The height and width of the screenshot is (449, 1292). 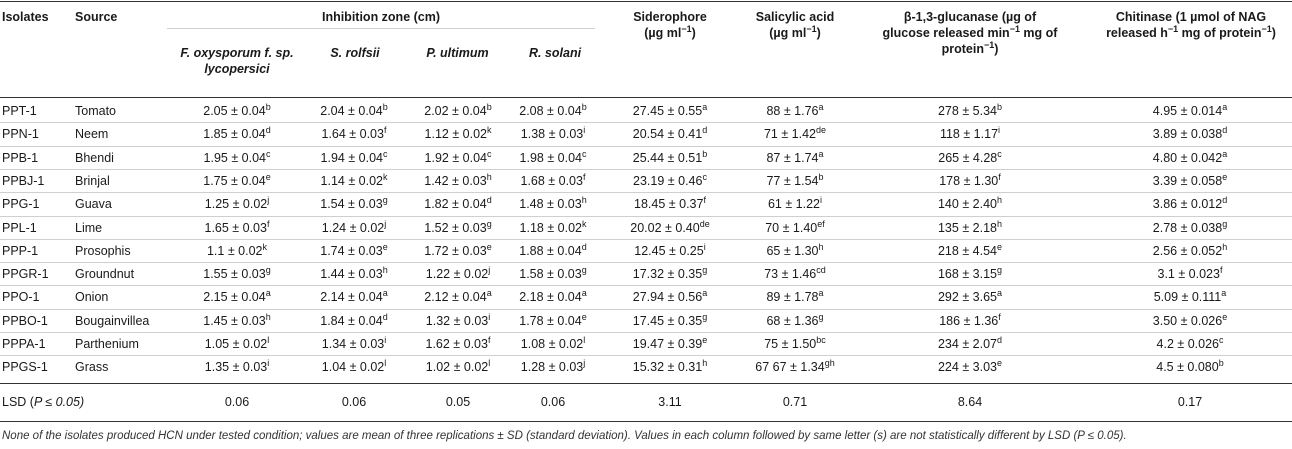 What do you see at coordinates (792, 157) in the screenshot?
I see `value-text: 87 ± 1.74` at bounding box center [792, 157].